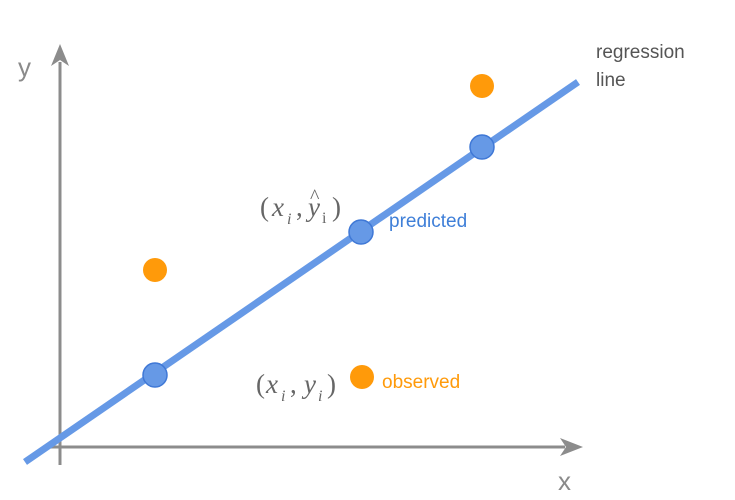 This screenshot has width=735, height=500. What do you see at coordinates (421, 382) in the screenshot?
I see `observed-label: observed` at bounding box center [421, 382].